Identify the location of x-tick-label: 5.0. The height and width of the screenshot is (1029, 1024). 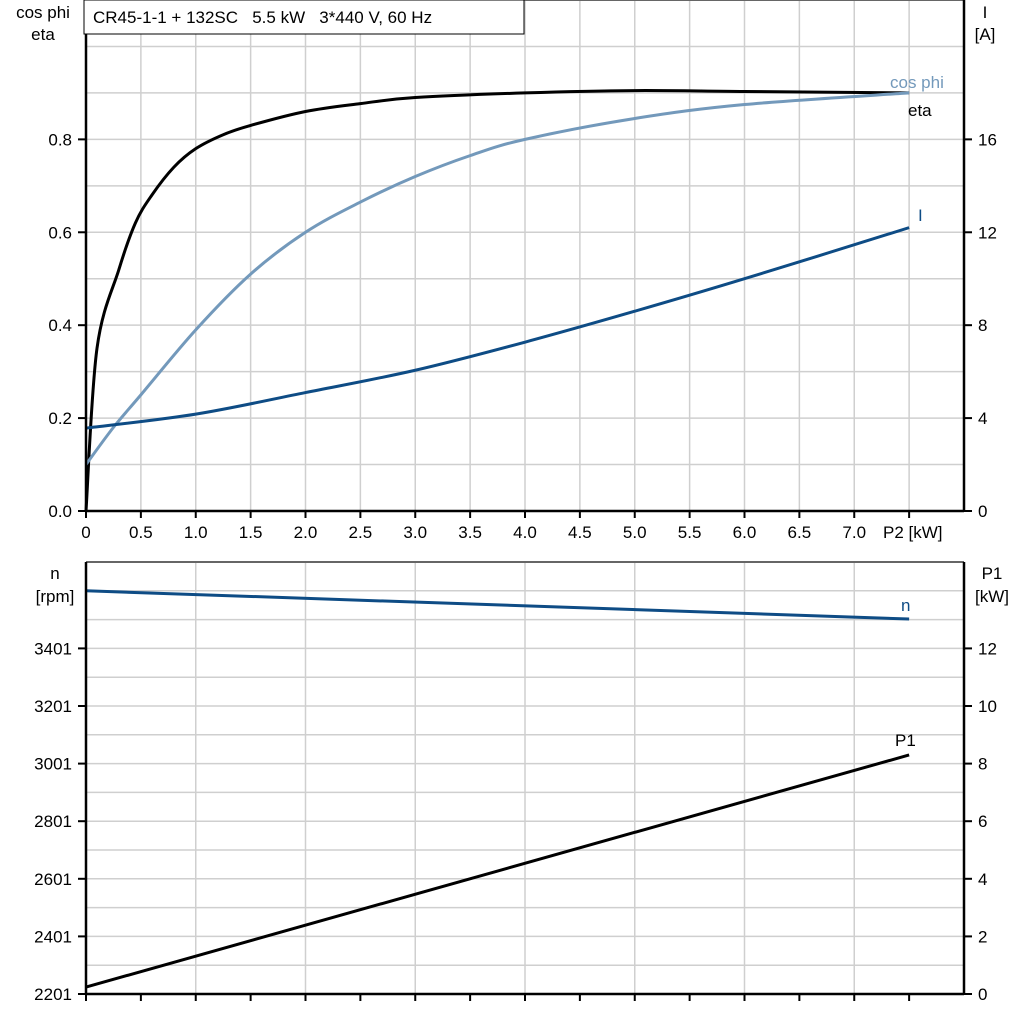
(635, 532).